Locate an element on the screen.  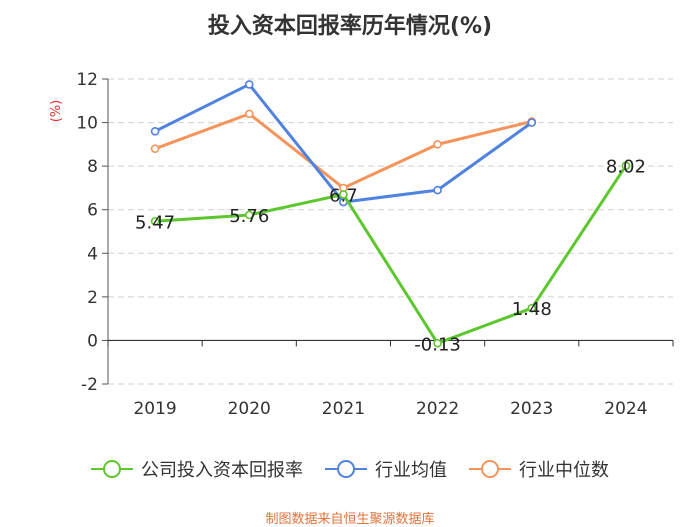
x-tick-label: 2021 is located at coordinates (343, 409).